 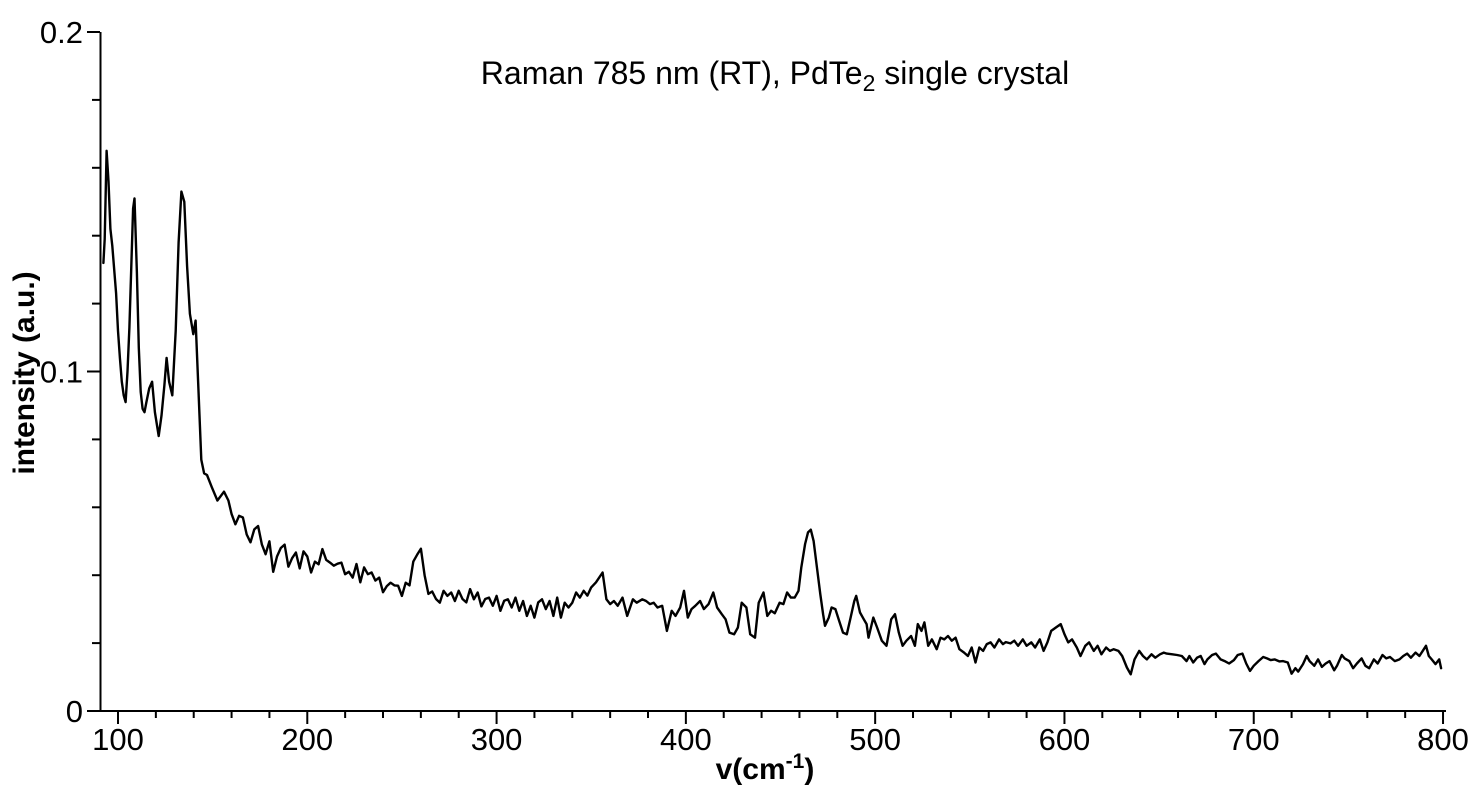 I want to click on y-tick-label: 0.1, so click(x=61, y=372).